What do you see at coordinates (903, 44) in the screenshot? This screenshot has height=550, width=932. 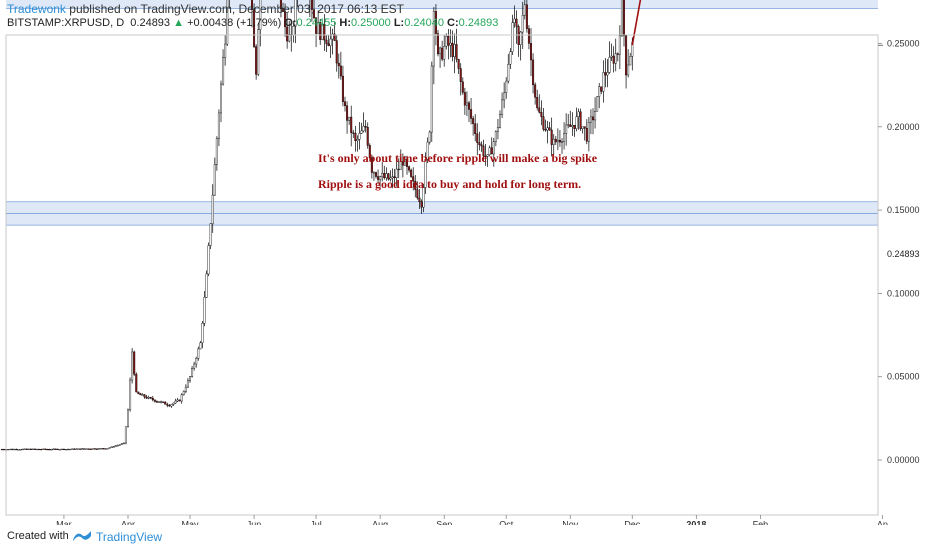 I see `y-tick-label: 0.25000` at bounding box center [903, 44].